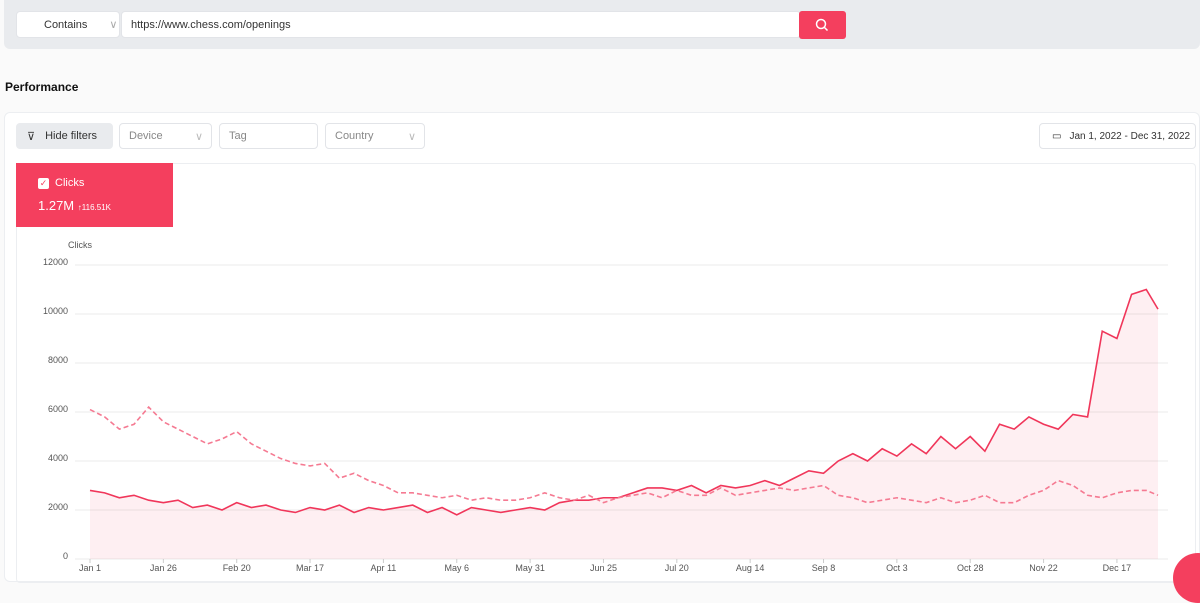 The width and height of the screenshot is (1200, 603). What do you see at coordinates (354, 136) in the screenshot?
I see `country-label: Country` at bounding box center [354, 136].